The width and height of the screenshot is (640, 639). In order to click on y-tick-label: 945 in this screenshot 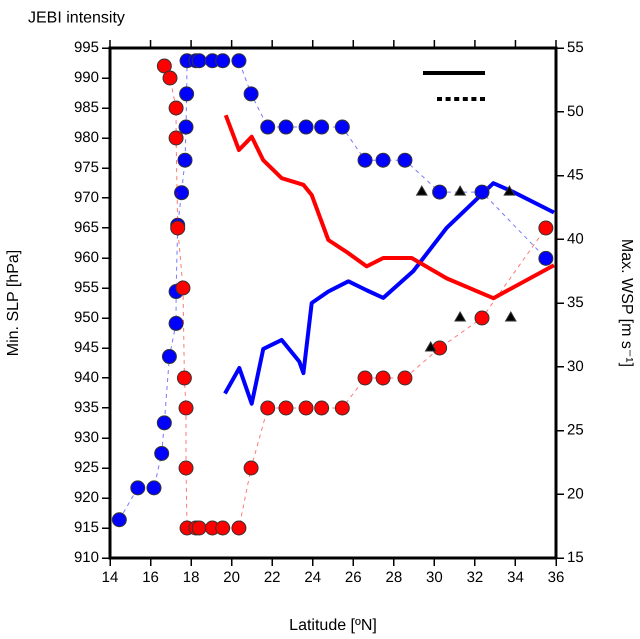, I will do `click(86, 347)`.